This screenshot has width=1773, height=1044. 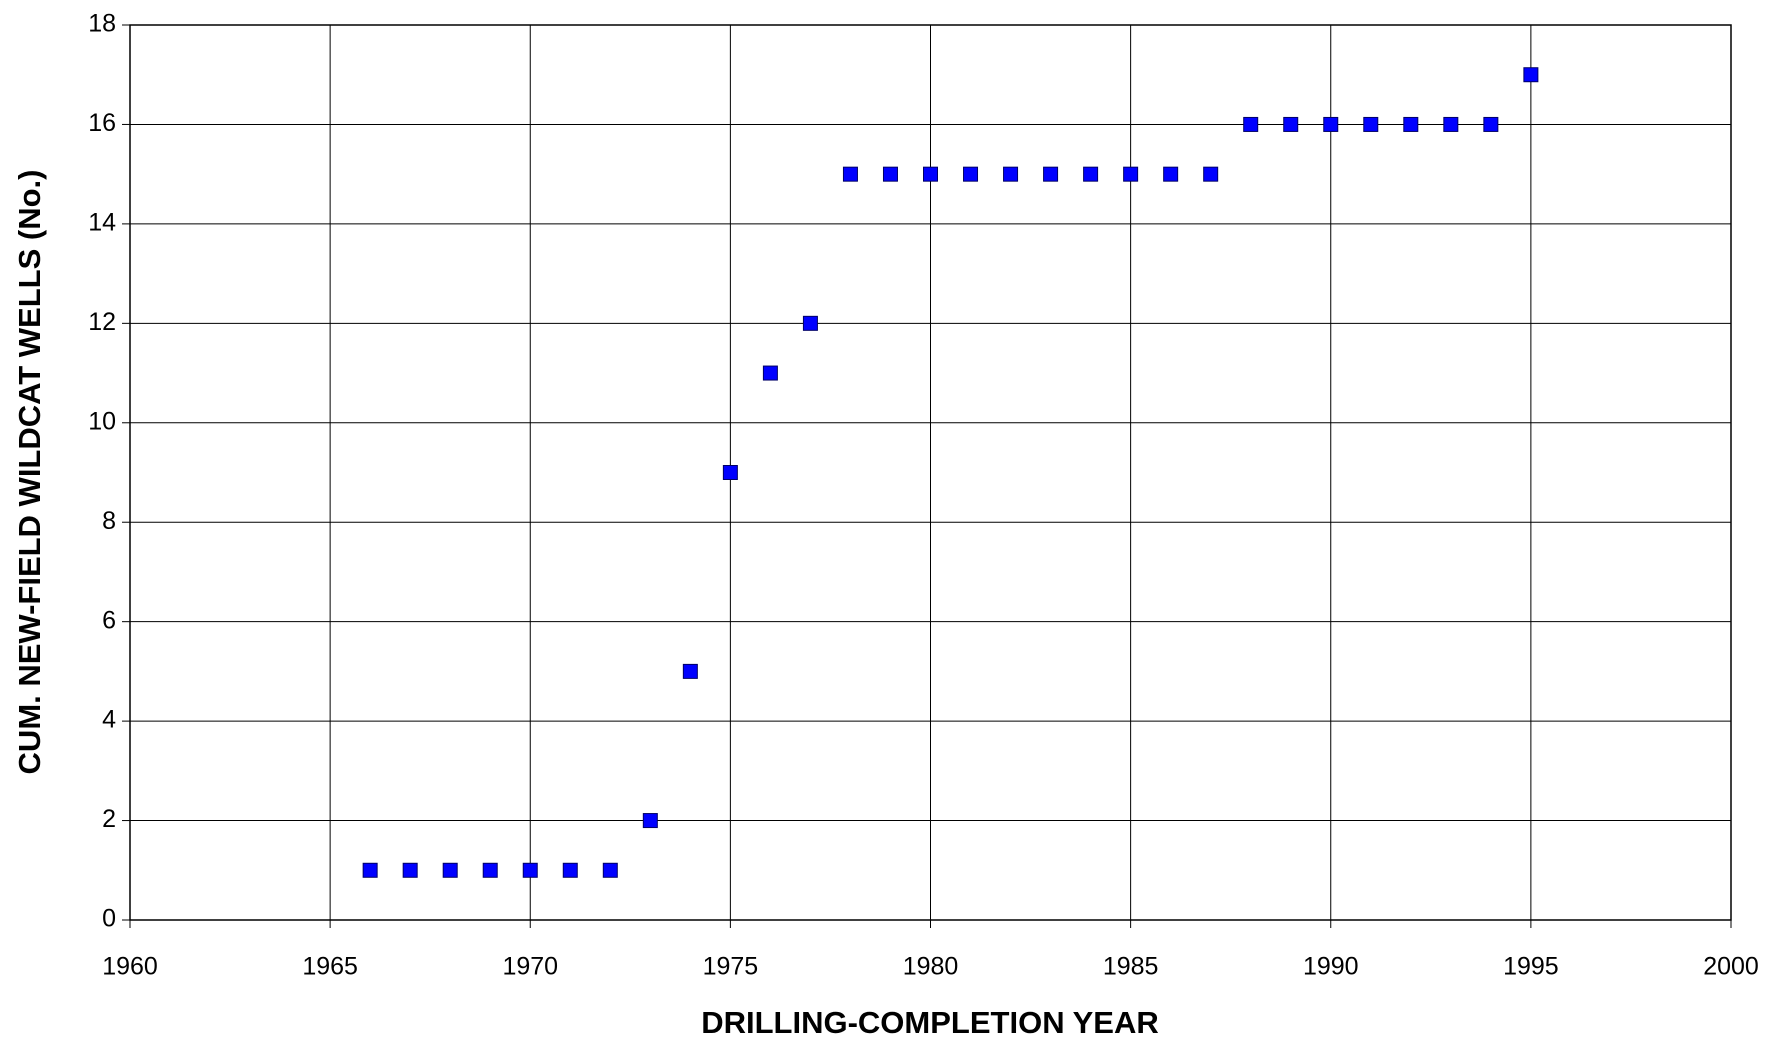 I want to click on x-tick-label: 1965, so click(x=330, y=967).